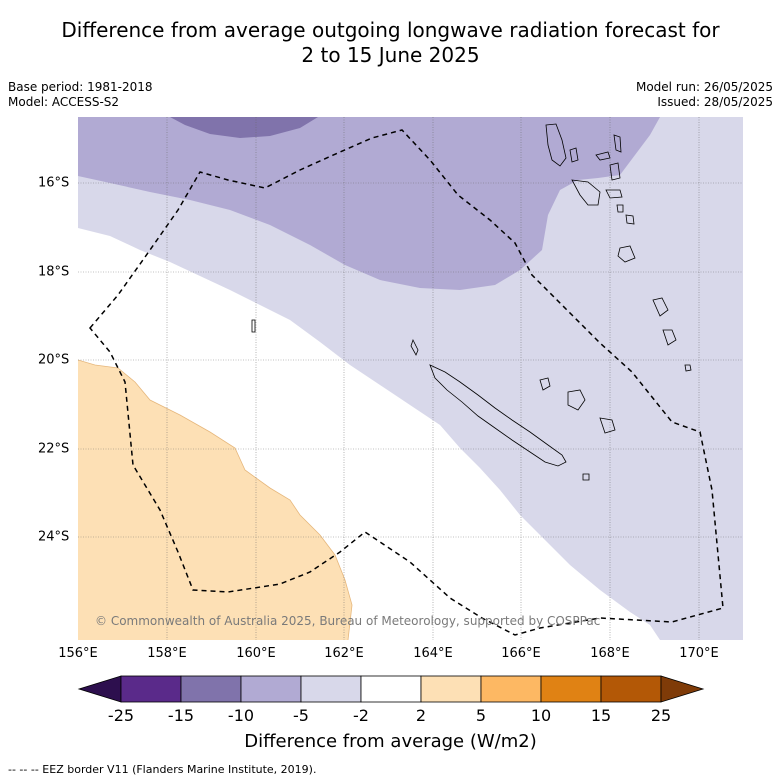 The image size is (781, 781). Describe the element at coordinates (610, 653) in the screenshot. I see `x-tick: 168°E` at that location.